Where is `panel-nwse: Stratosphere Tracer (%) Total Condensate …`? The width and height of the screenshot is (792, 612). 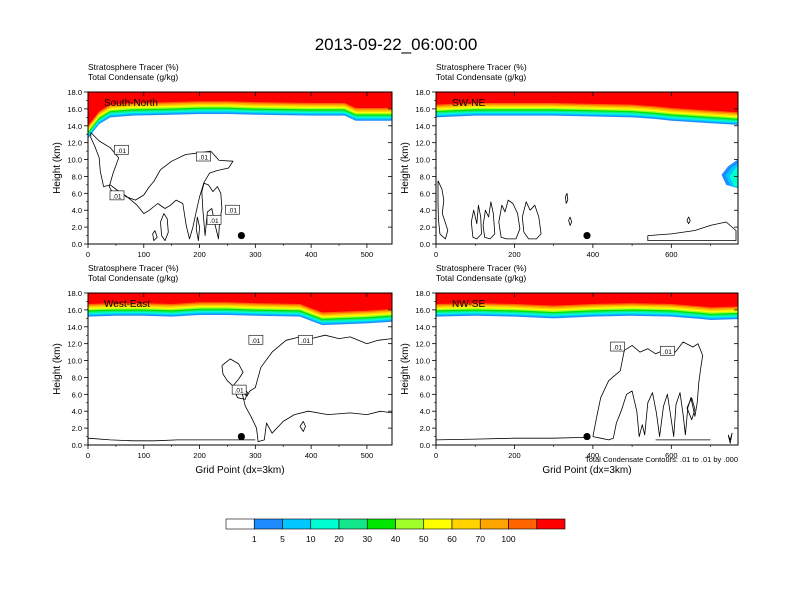 panel-nwse: Stratosphere Tracer (%) Total Condensate … is located at coordinates (569, 369).